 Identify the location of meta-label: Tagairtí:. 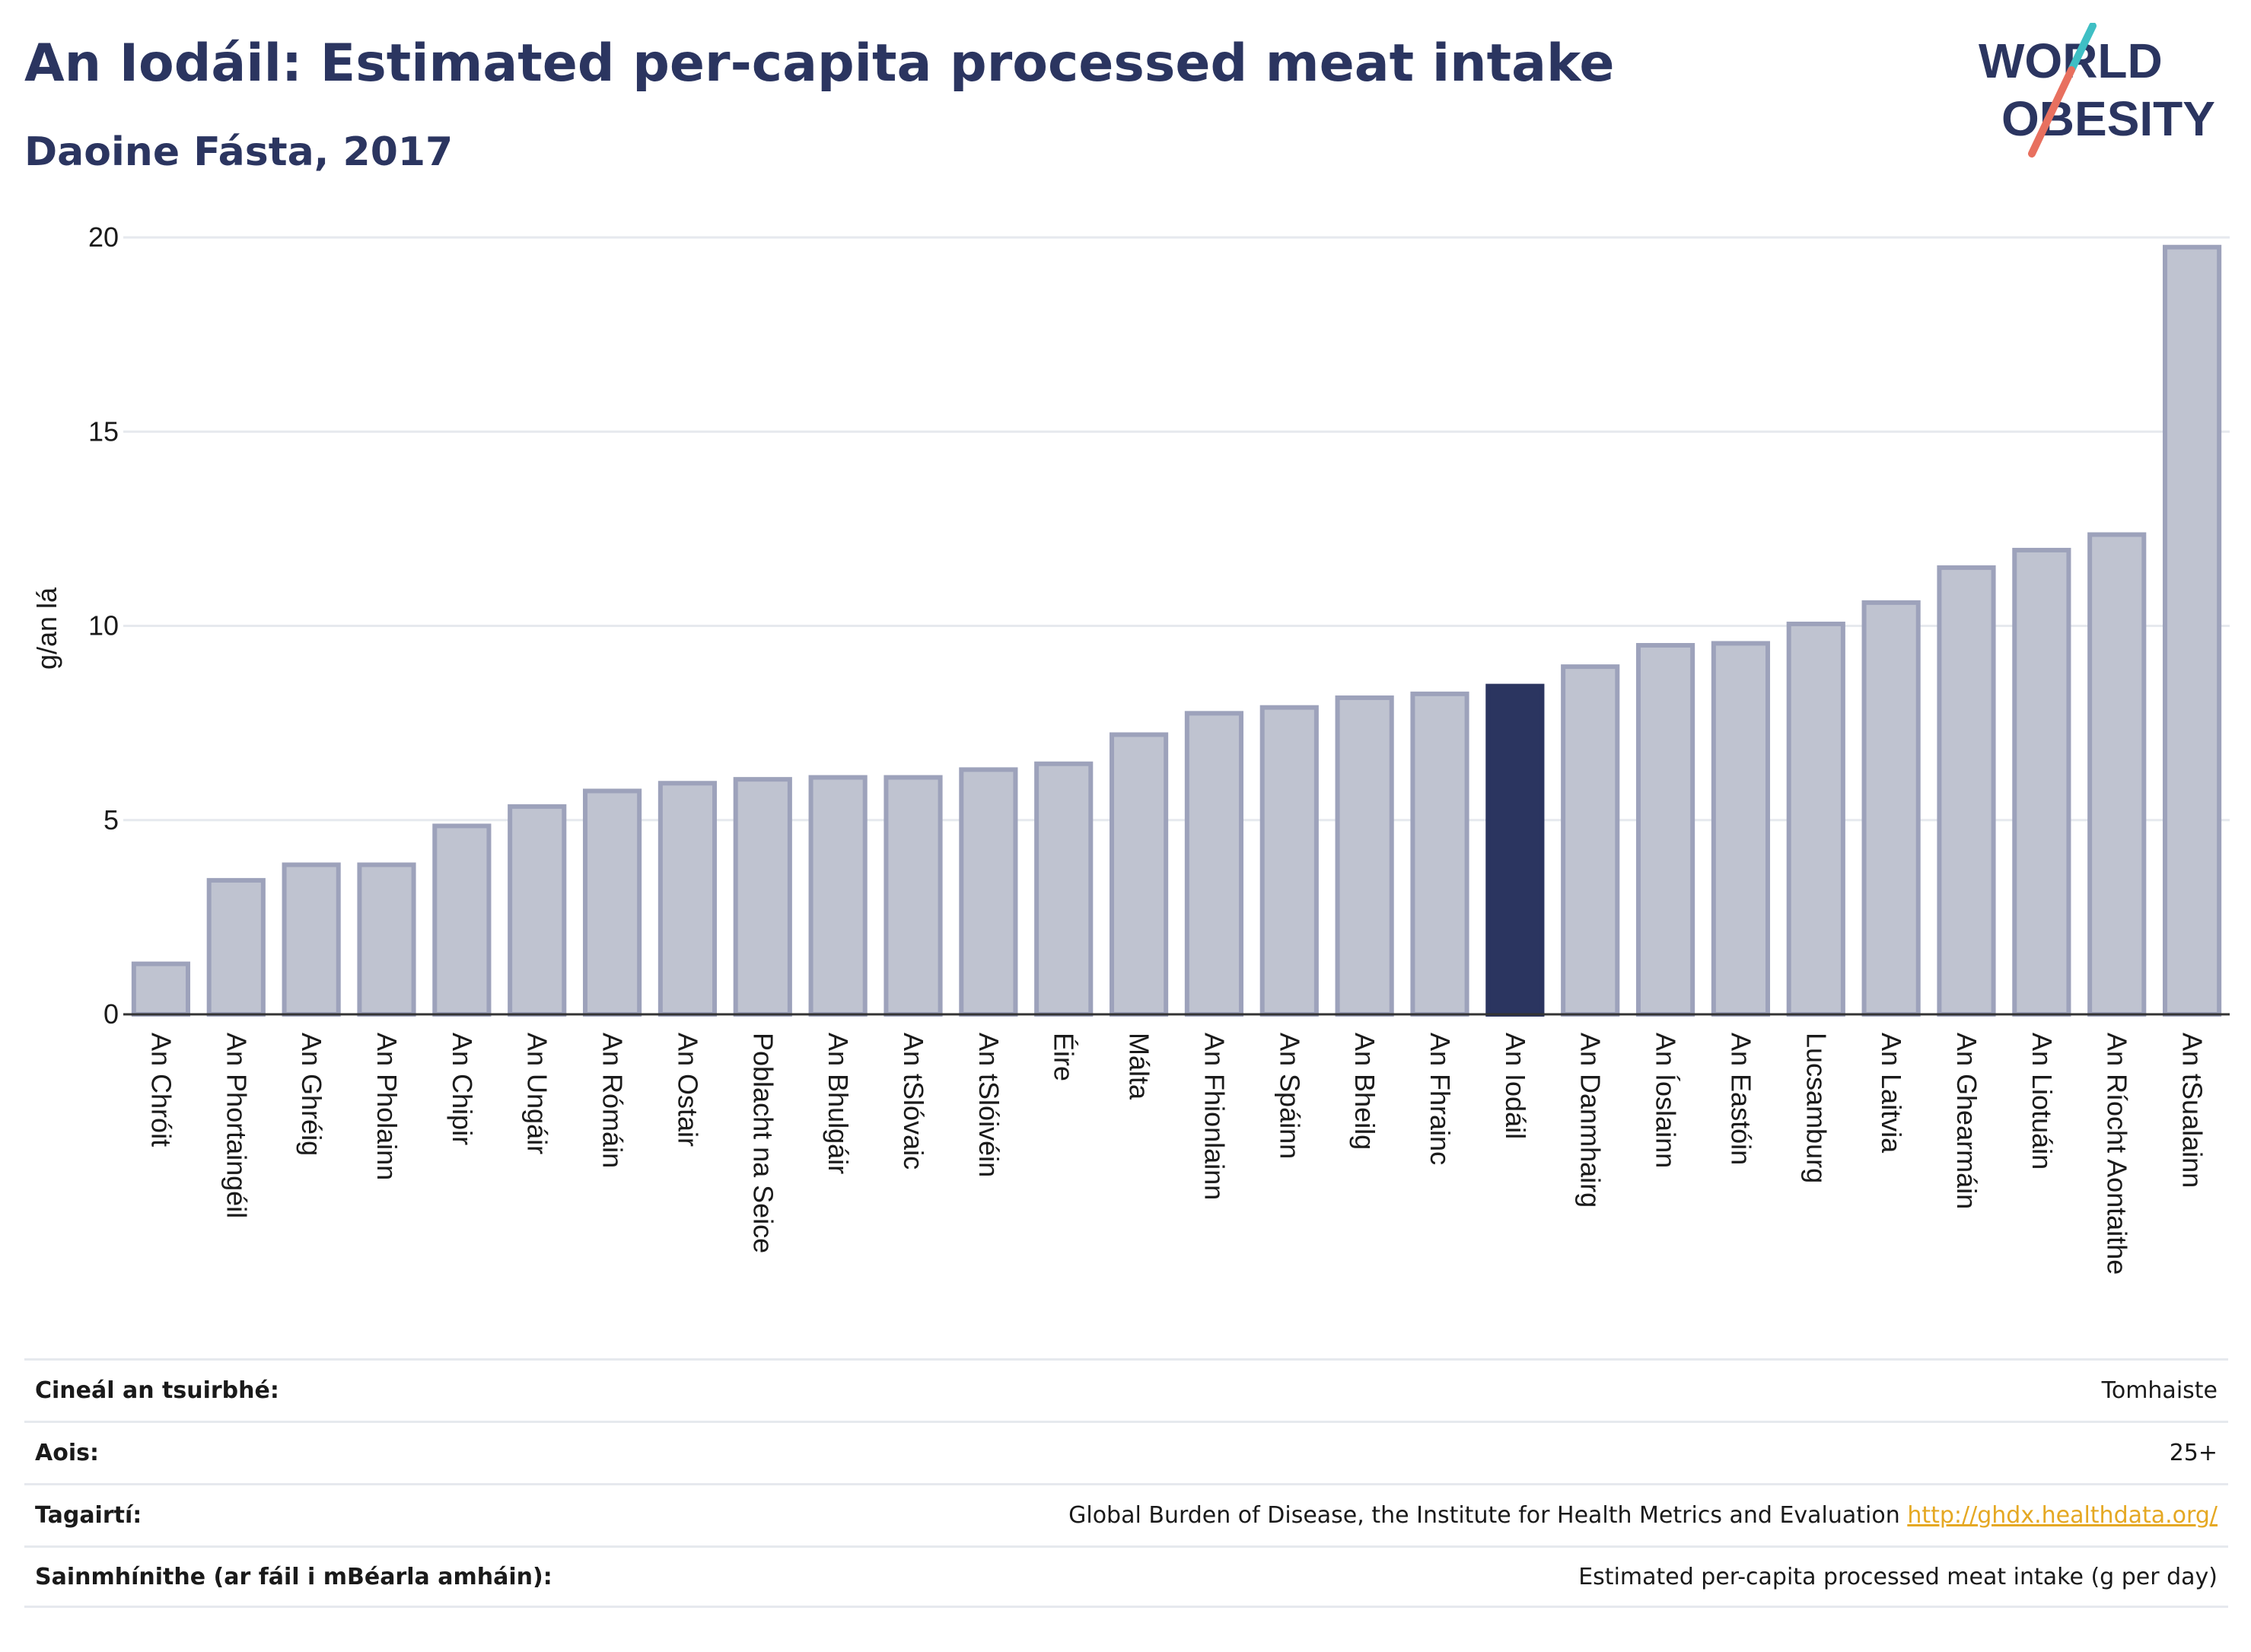
(88, 1515).